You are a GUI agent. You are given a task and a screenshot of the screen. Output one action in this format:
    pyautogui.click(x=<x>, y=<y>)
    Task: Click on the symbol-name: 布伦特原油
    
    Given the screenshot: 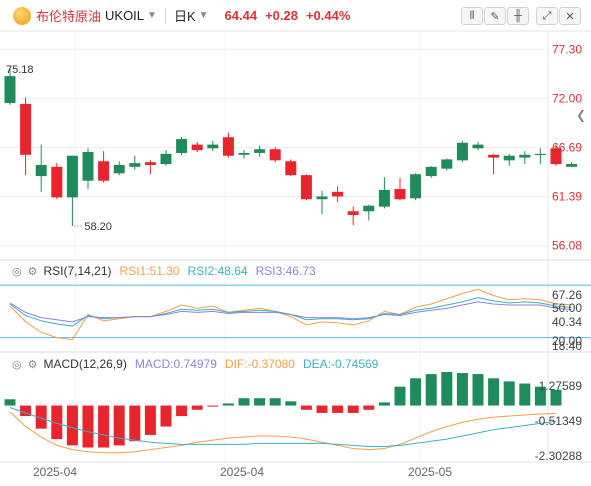 What is the action you would take?
    pyautogui.click(x=69, y=16)
    